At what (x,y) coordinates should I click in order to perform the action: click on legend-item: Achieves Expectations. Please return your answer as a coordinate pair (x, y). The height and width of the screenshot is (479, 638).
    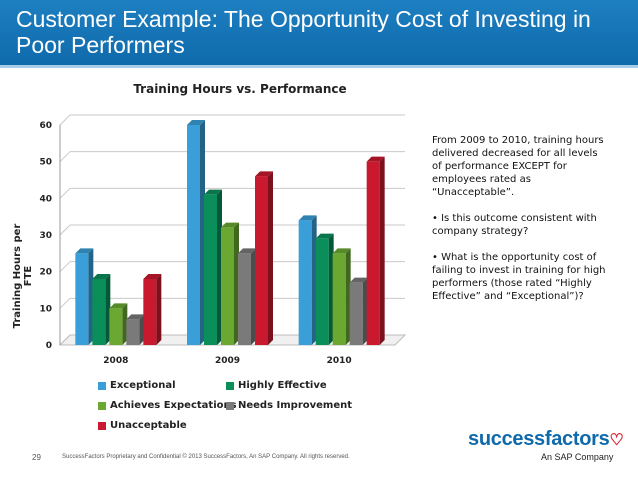
    Looking at the image, I should click on (167, 405).